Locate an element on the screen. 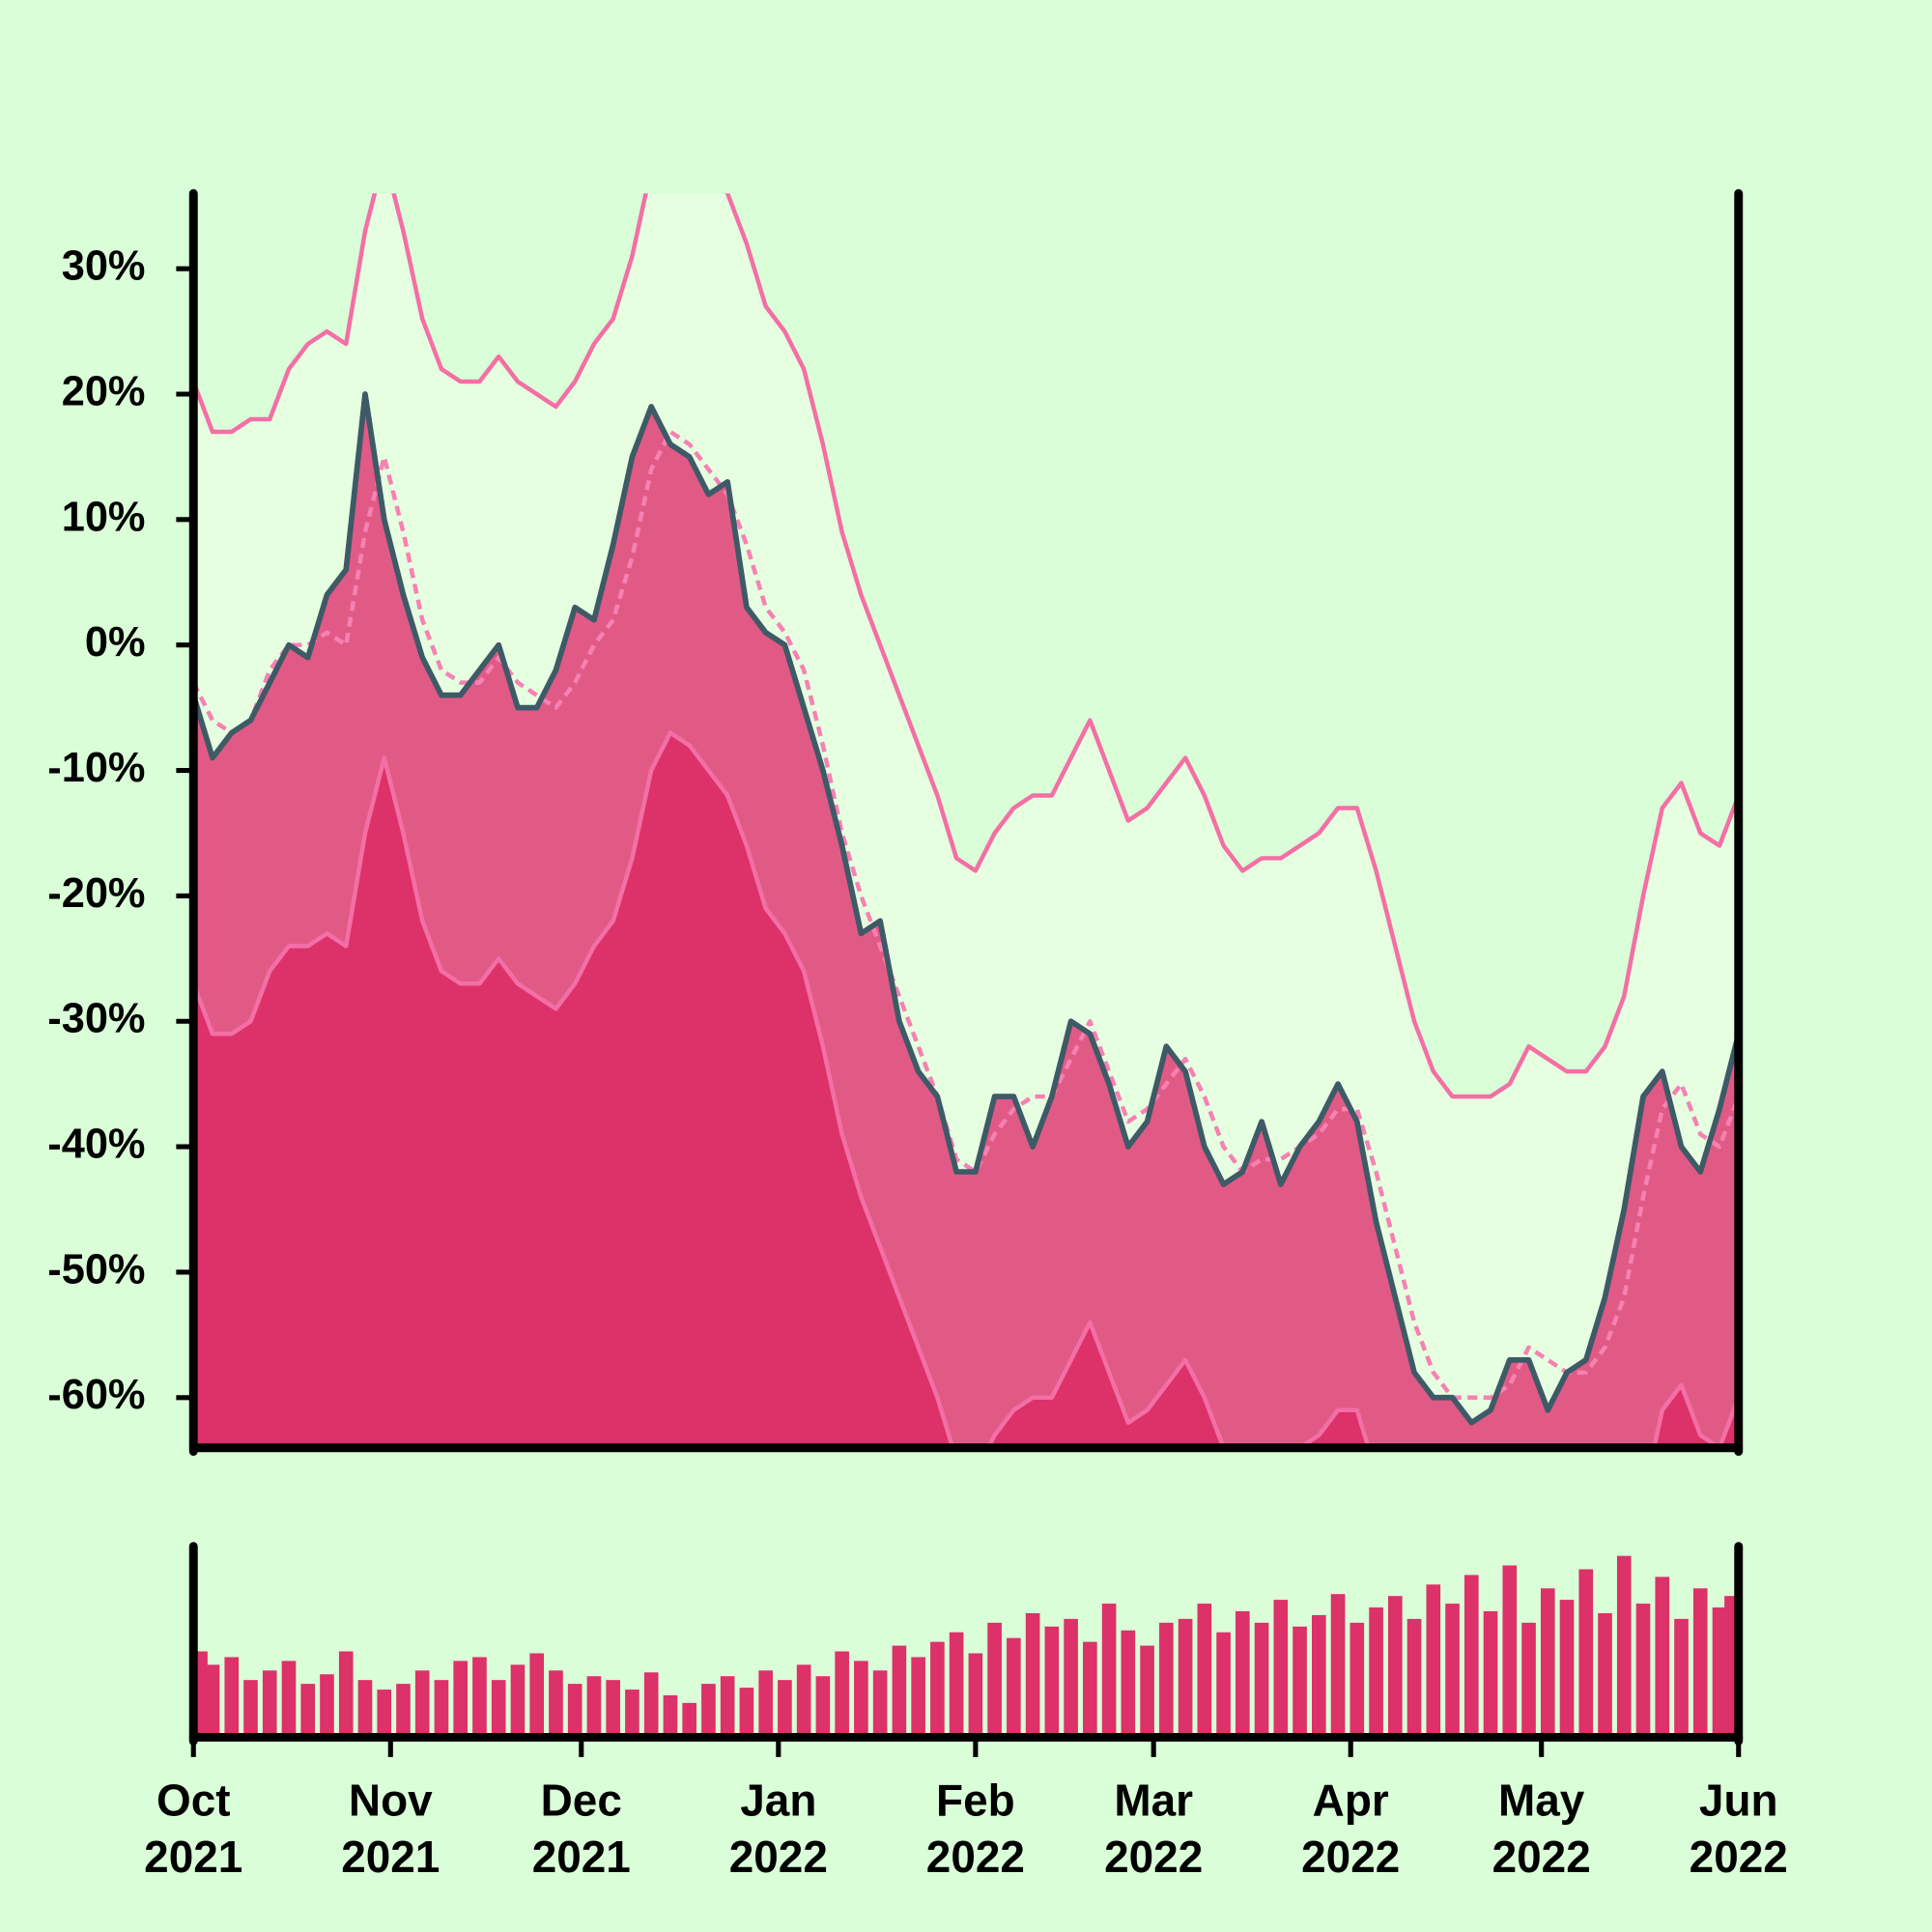  x-tick-label: Feb is located at coordinates (975, 1800).